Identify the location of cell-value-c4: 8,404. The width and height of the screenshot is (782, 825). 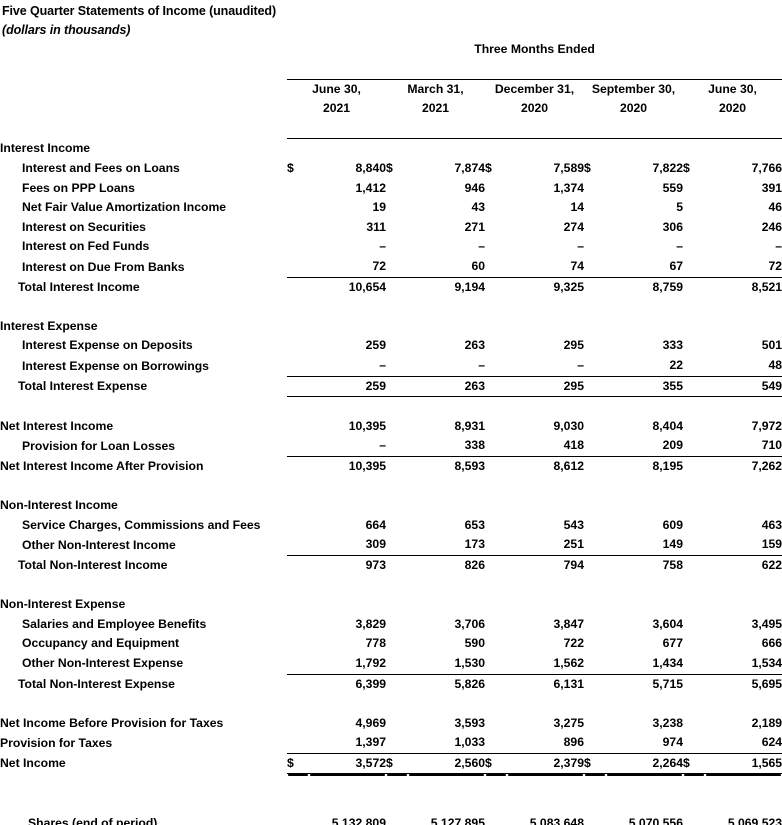
(668, 425).